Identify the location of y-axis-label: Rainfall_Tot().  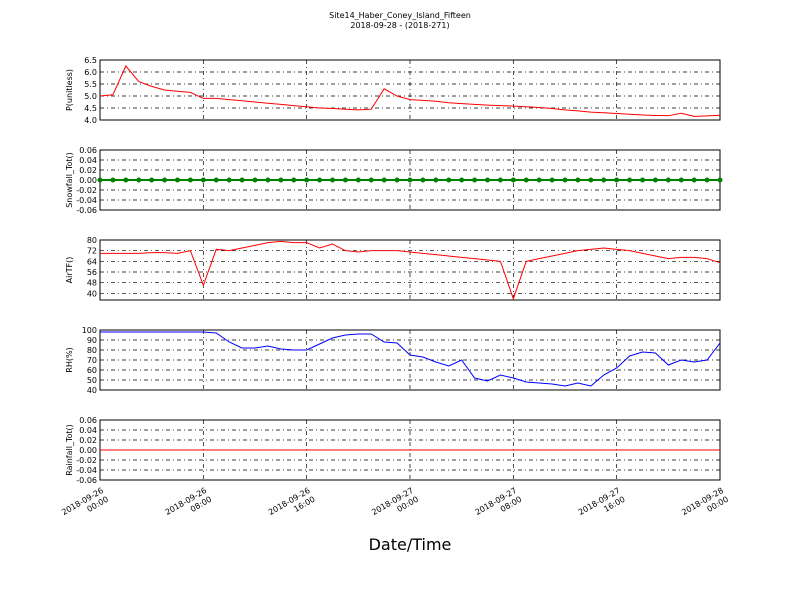
(69, 450).